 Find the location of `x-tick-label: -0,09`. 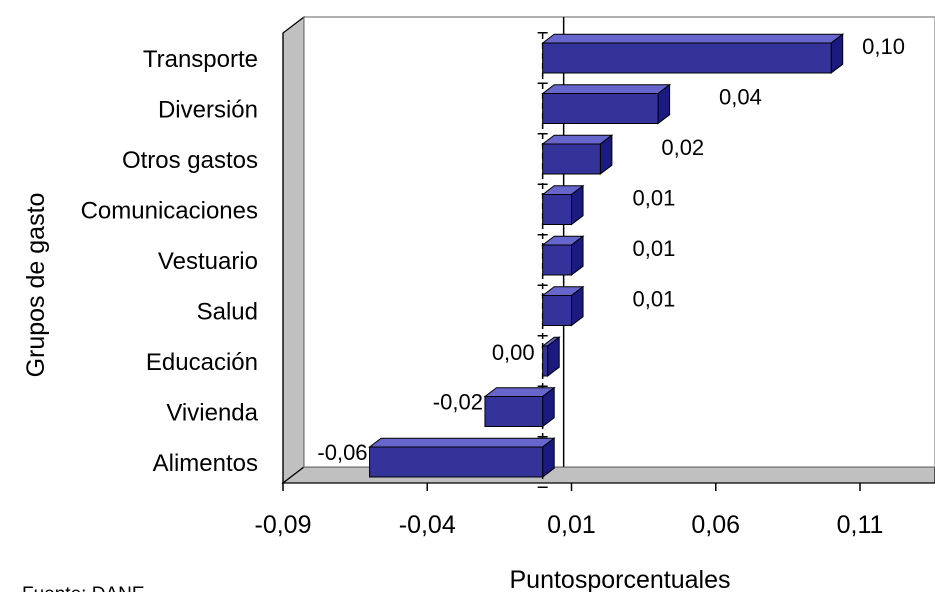

x-tick-label: -0,09 is located at coordinates (283, 525).